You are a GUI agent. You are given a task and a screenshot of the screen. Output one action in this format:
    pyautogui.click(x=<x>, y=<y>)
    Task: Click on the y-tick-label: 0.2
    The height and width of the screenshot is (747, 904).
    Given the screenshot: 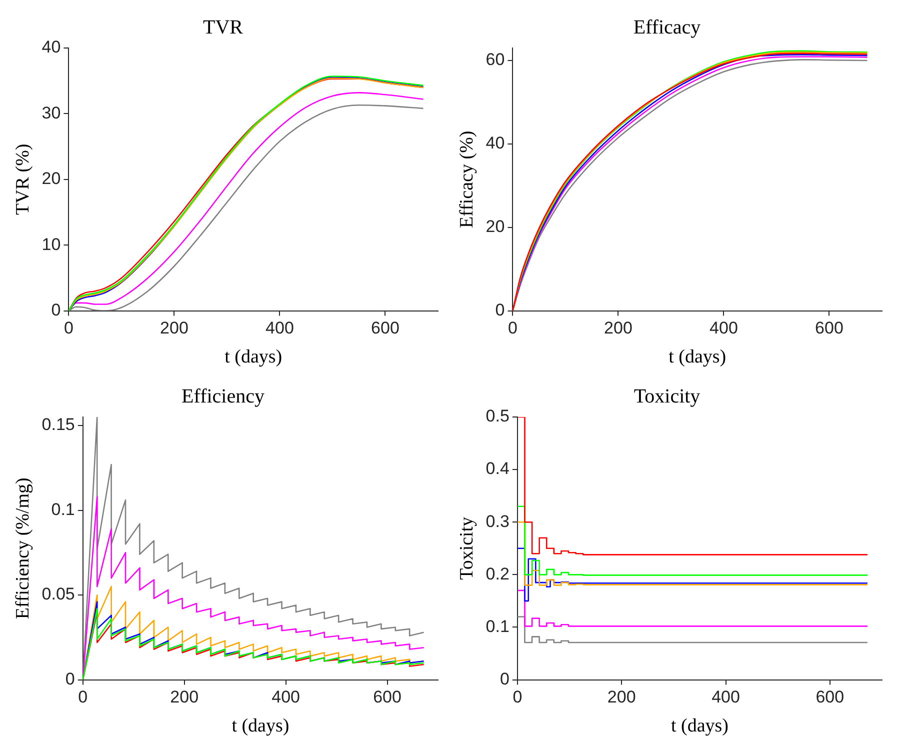 What is the action you would take?
    pyautogui.click(x=498, y=574)
    